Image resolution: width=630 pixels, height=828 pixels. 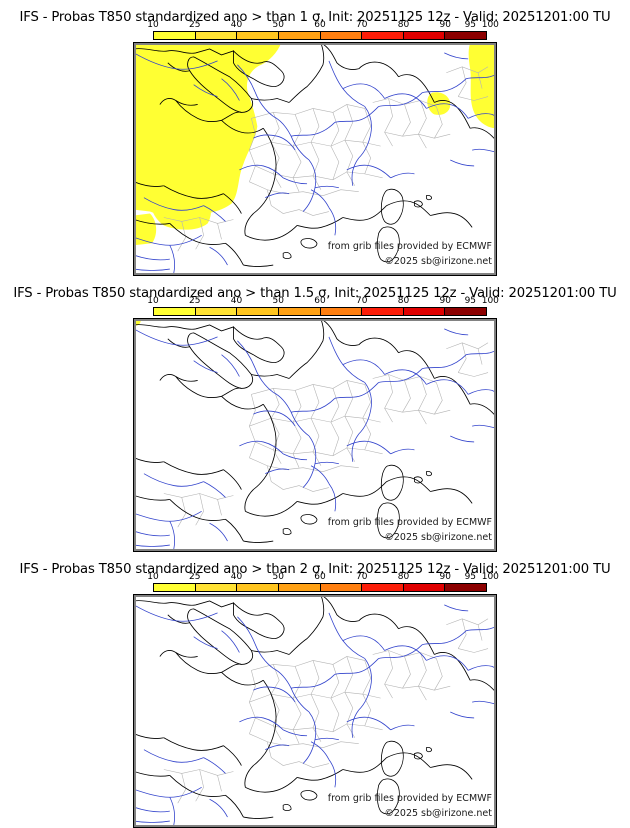 I want to click on colorbar-3: 10 25 40 50 60 70 80 90 95 100, so click(x=323, y=583).